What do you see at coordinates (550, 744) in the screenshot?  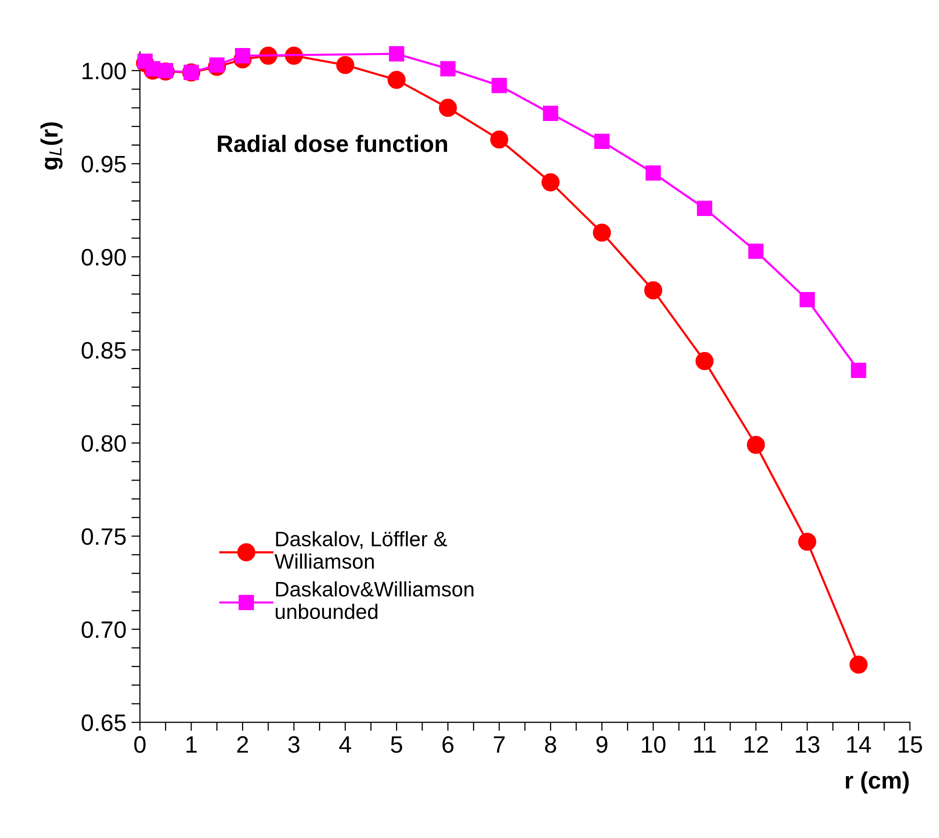 I see `x-tick-label: 8` at bounding box center [550, 744].